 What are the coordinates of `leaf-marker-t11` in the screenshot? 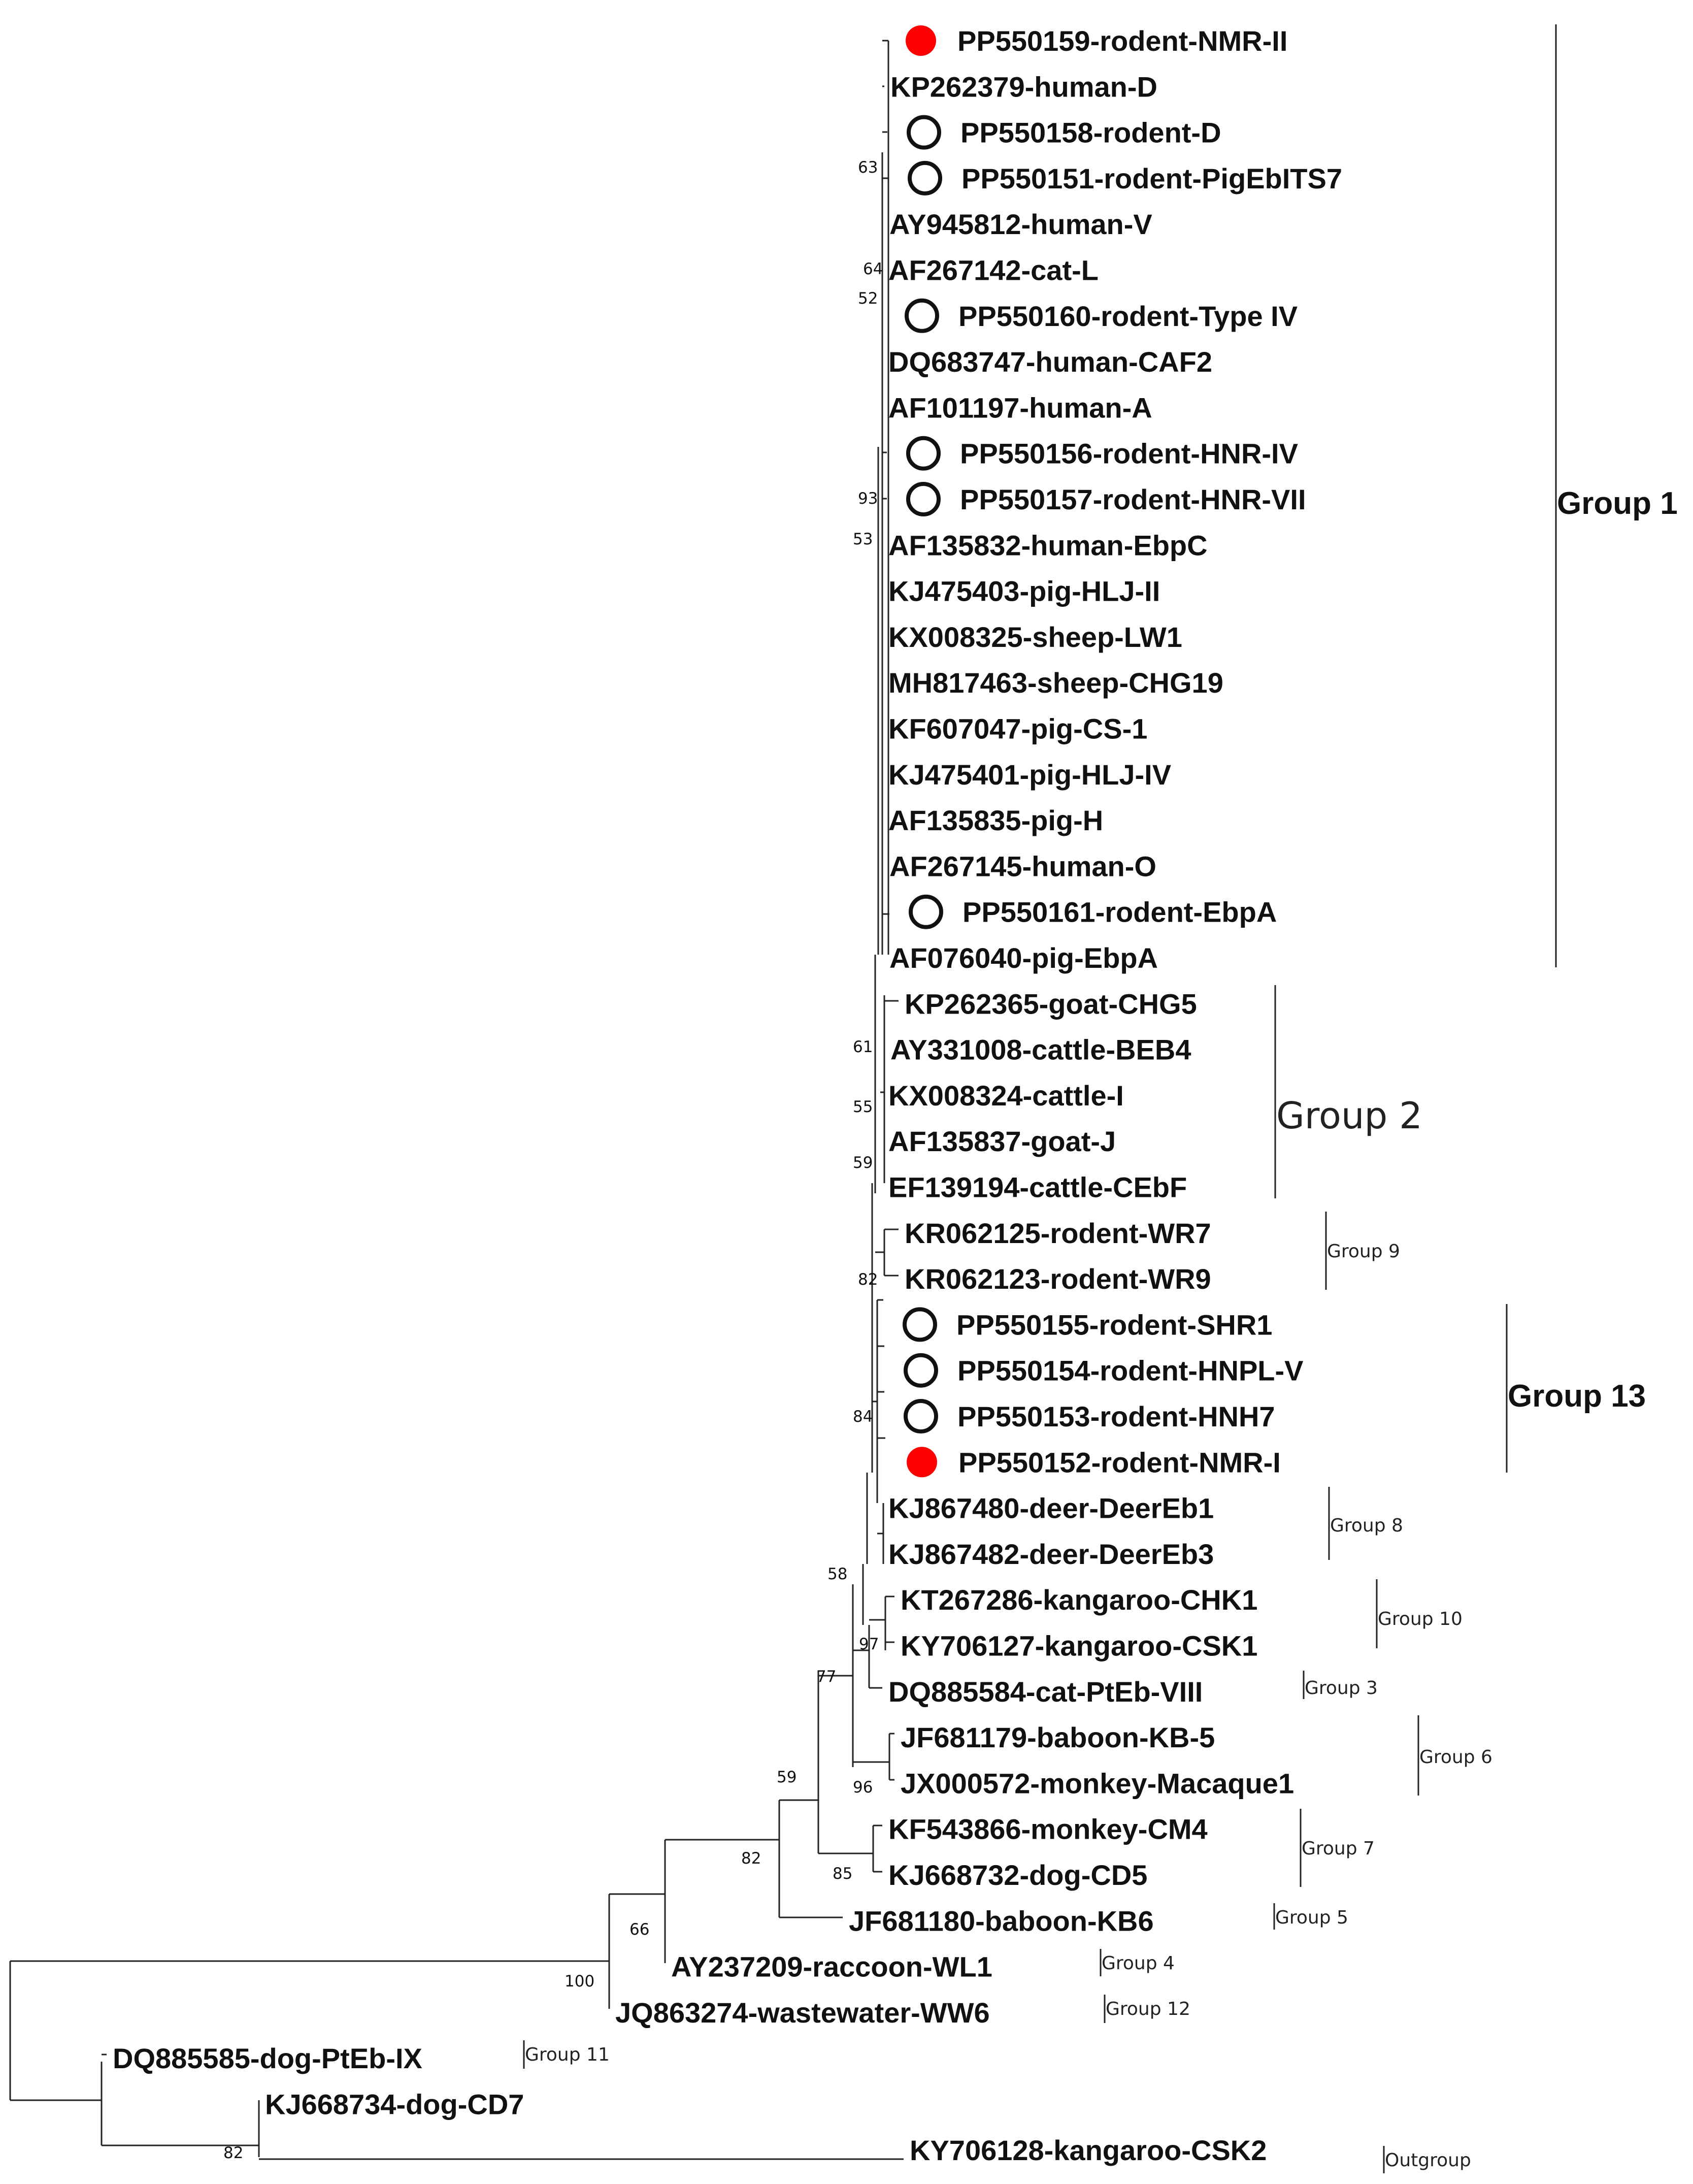 It's located at (924, 499).